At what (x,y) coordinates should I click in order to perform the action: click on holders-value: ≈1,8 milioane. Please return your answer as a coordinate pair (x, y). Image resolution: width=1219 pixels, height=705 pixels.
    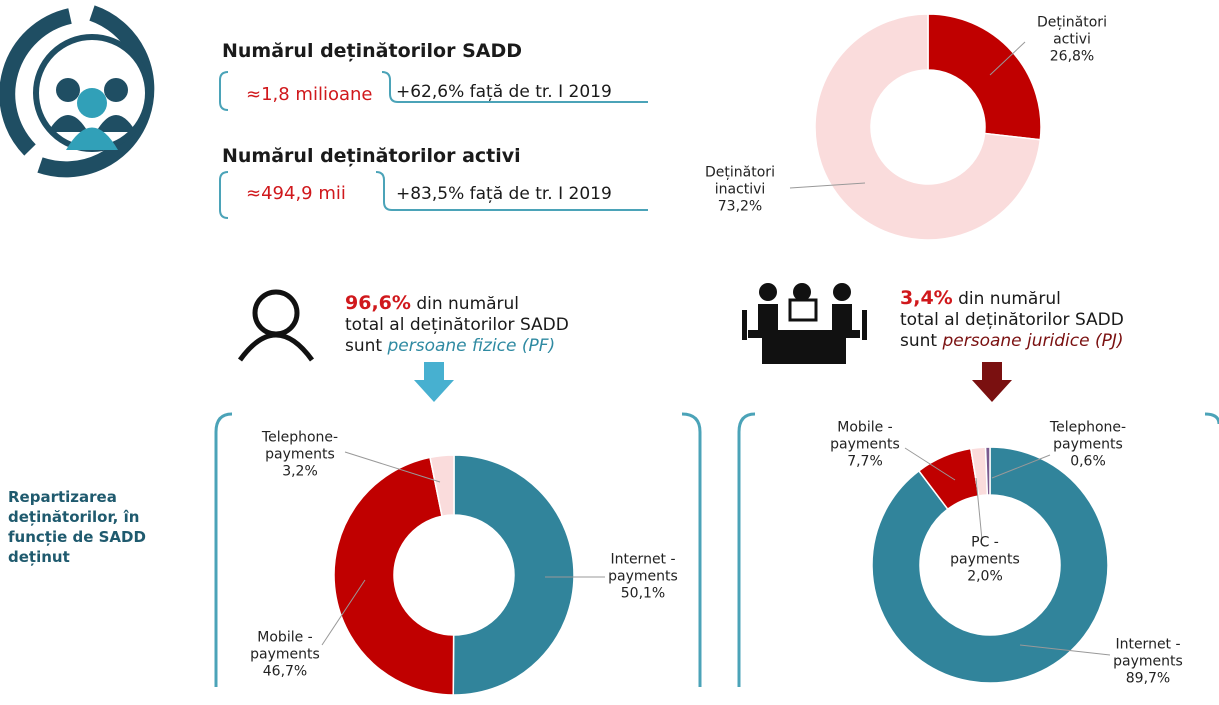
    Looking at the image, I should click on (309, 94).